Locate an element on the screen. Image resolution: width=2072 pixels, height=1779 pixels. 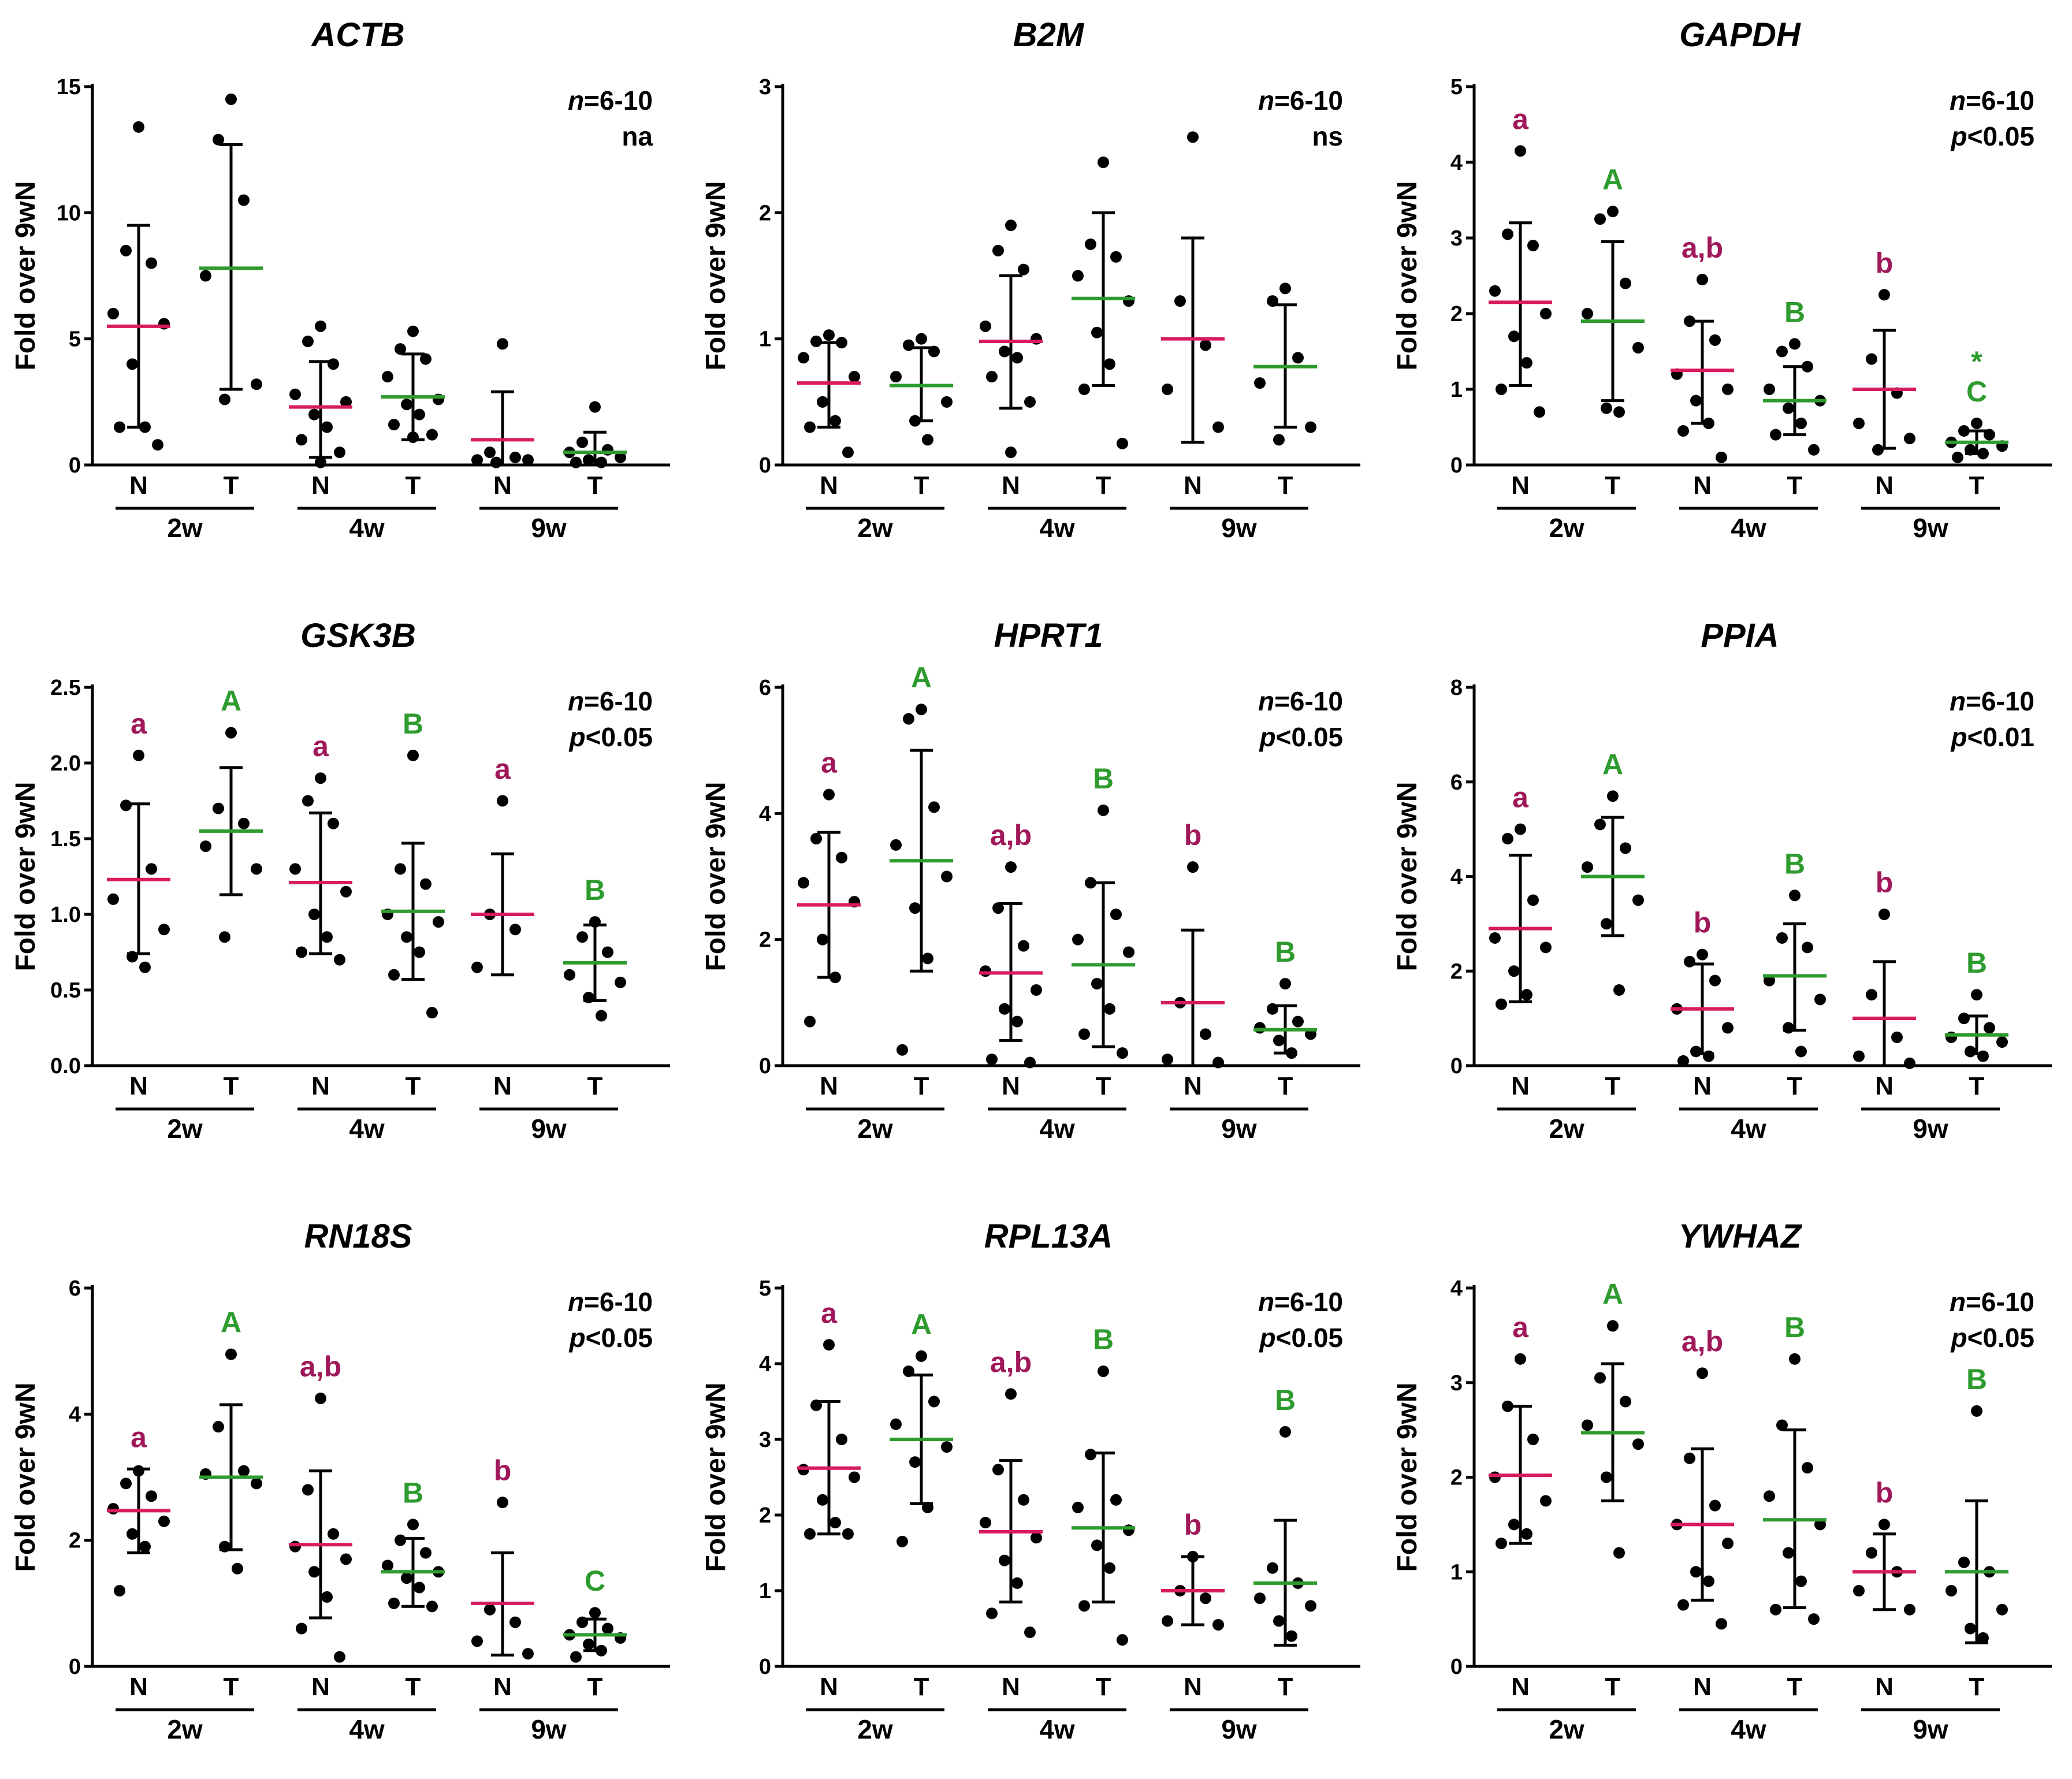
y-tick-label: 3 is located at coordinates (1456, 238).